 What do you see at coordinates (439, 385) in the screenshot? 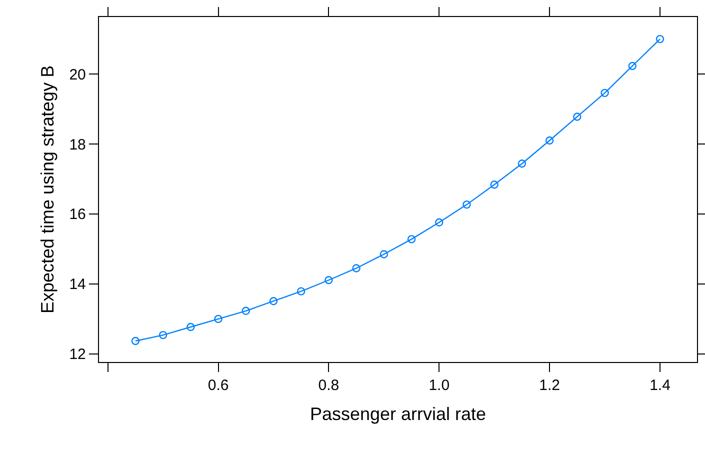
I see `x-tick-label: 1.0` at bounding box center [439, 385].